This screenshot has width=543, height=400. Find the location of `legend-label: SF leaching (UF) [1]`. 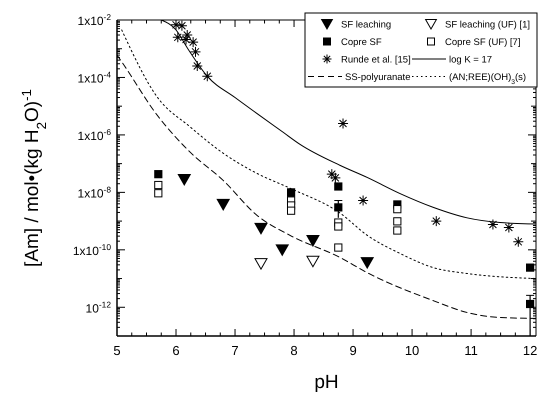

legend-label: SF leaching (UF) [1] is located at coordinates (487, 25).